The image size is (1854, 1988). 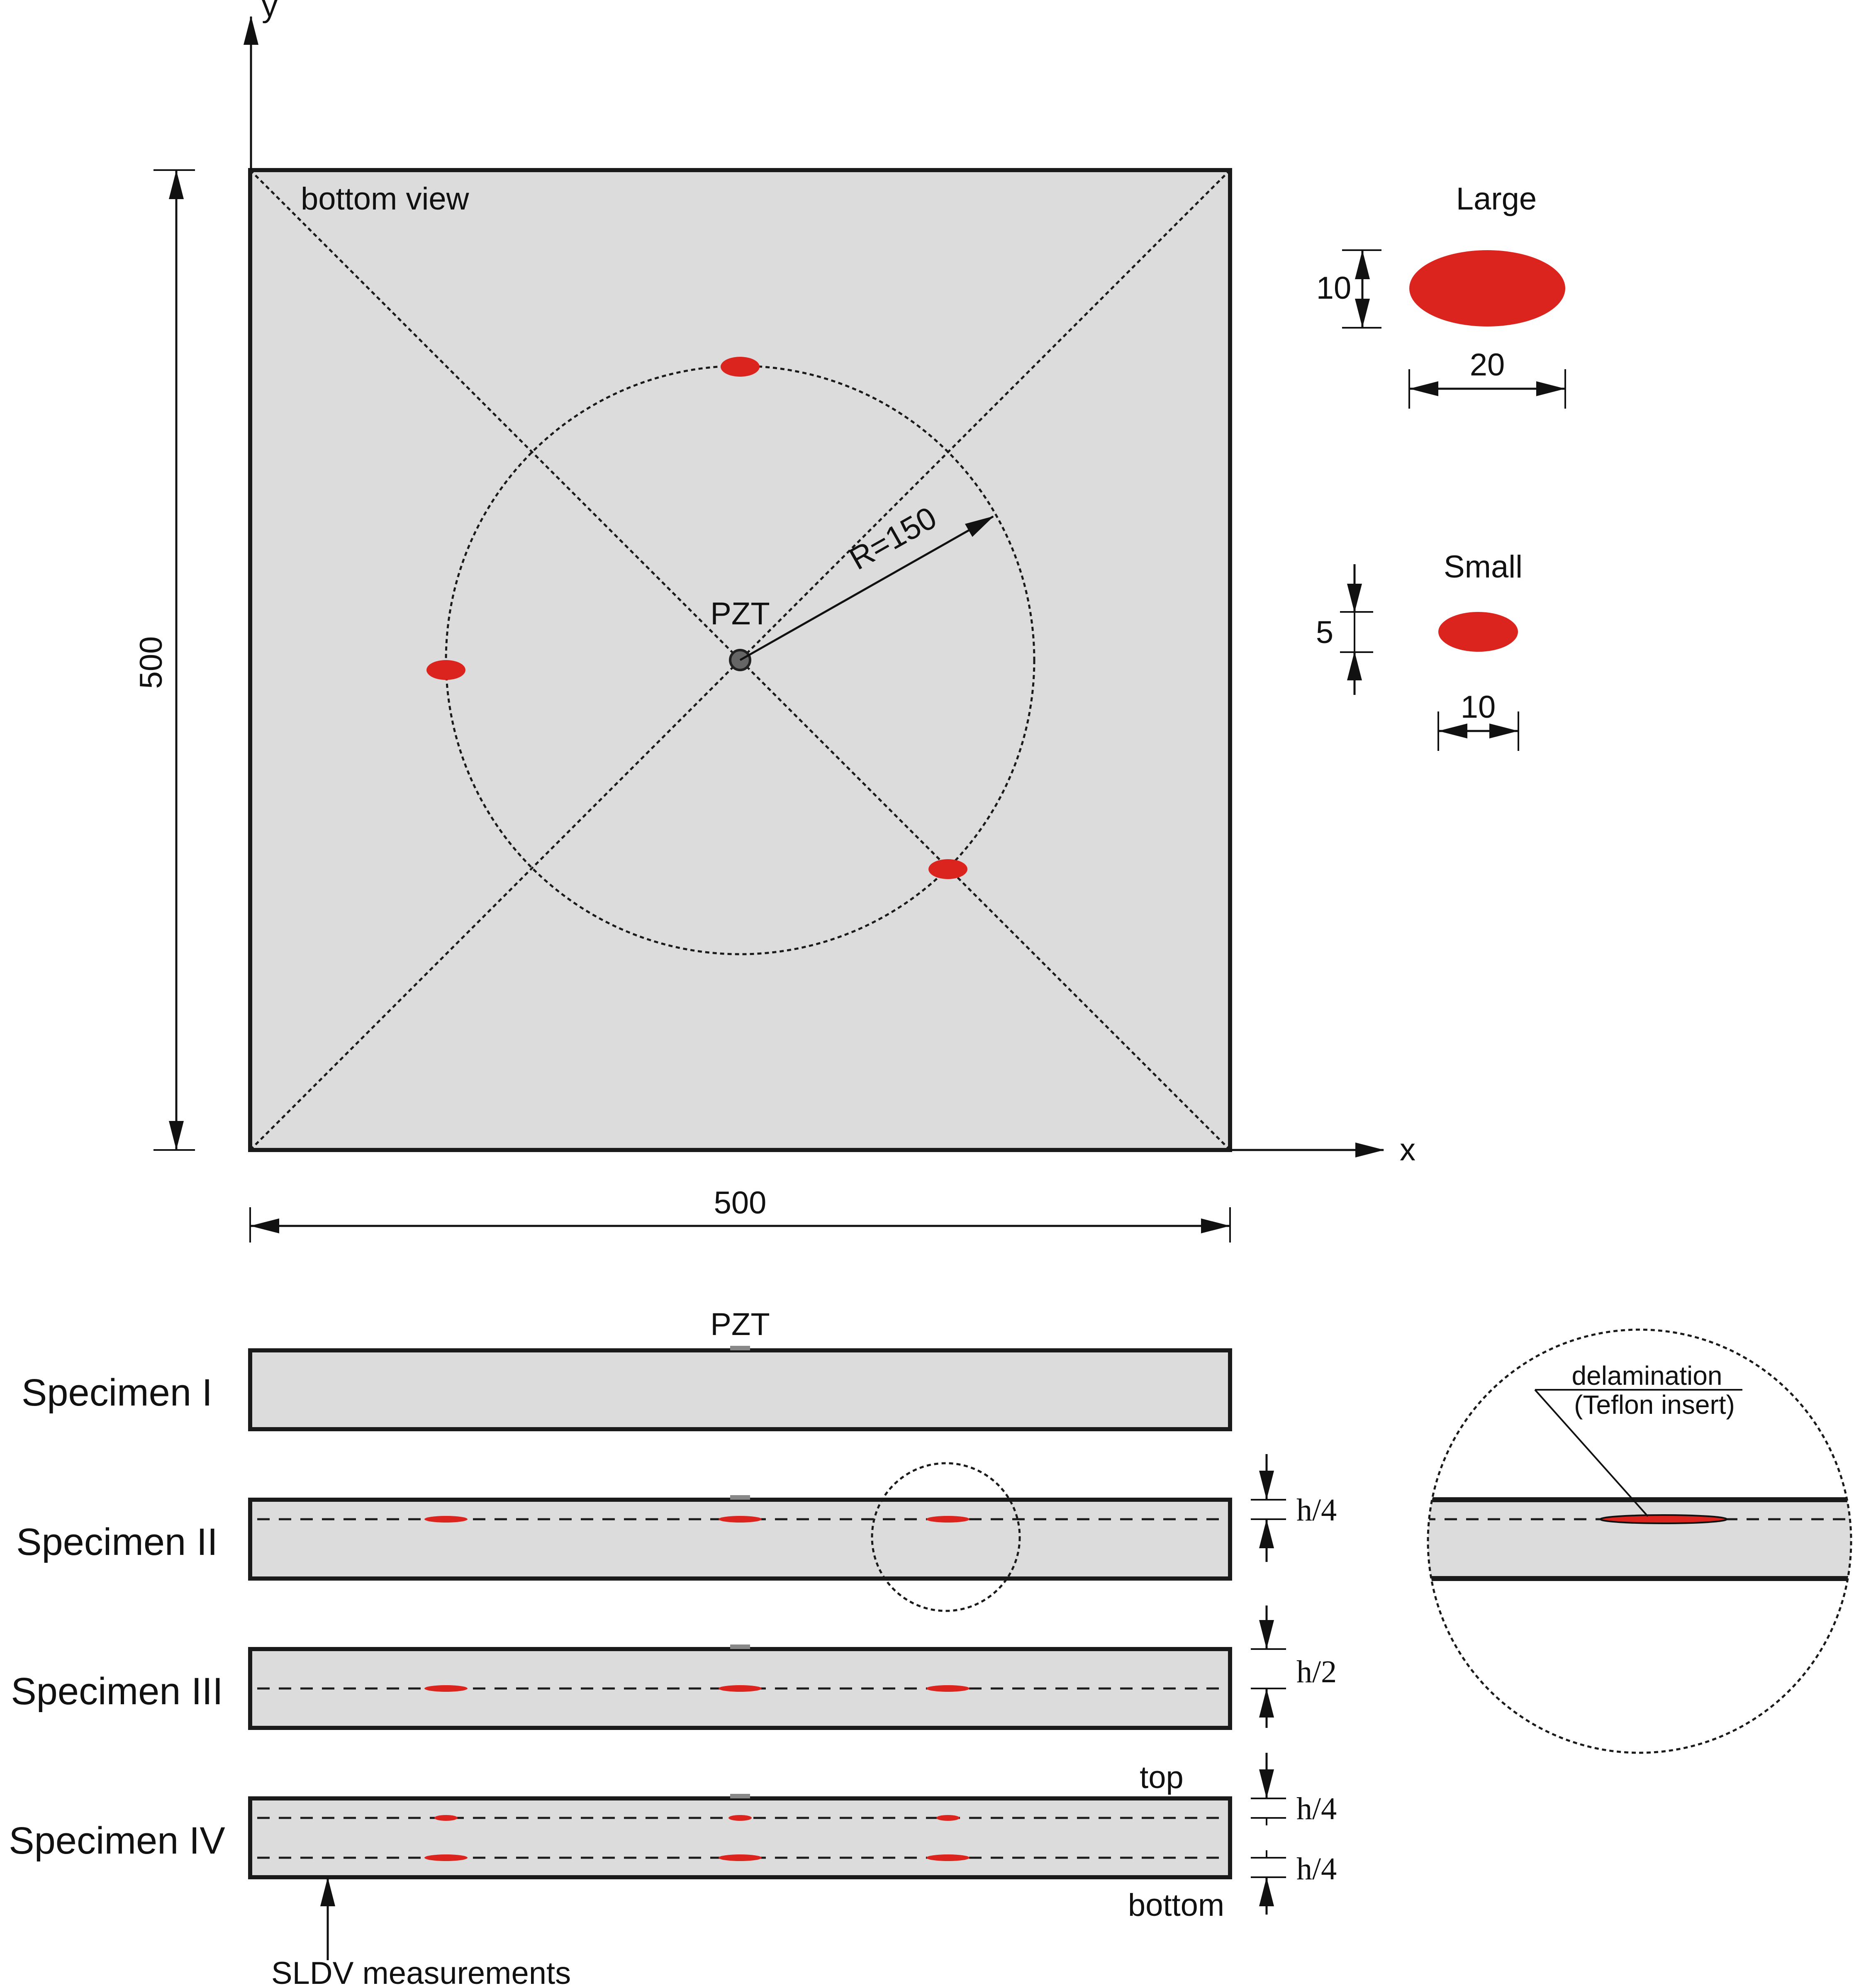 What do you see at coordinates (740, 613) in the screenshot?
I see `pzt-label: PZT` at bounding box center [740, 613].